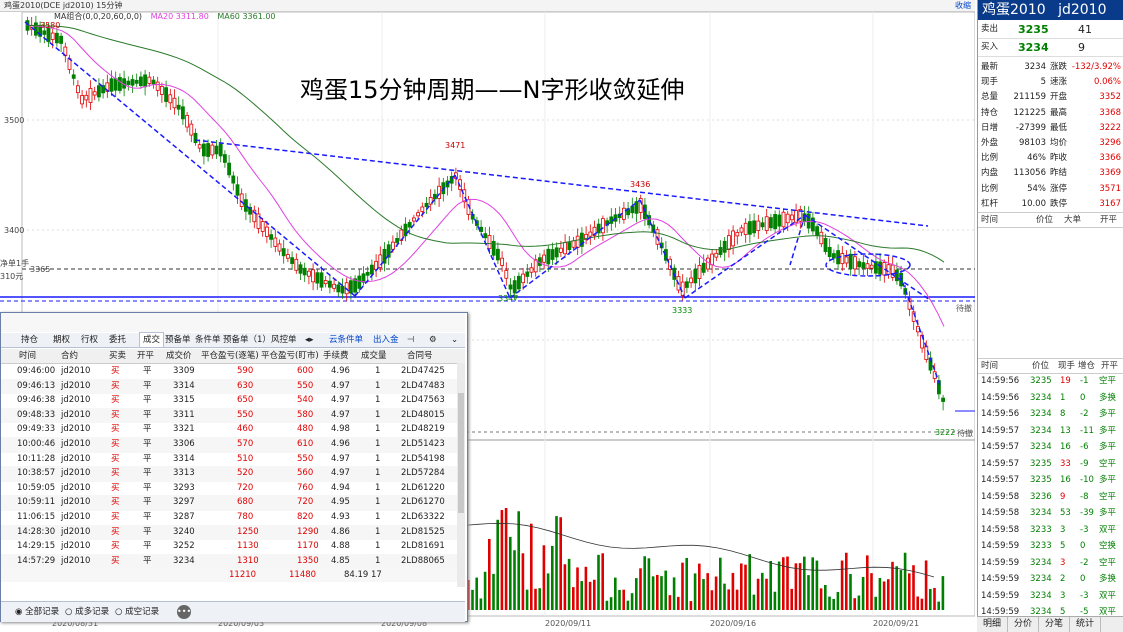  Describe the element at coordinates (1050, 596) in the screenshot. I see `trade-row: 14:59:59 3234 3 -3 双平` at that location.